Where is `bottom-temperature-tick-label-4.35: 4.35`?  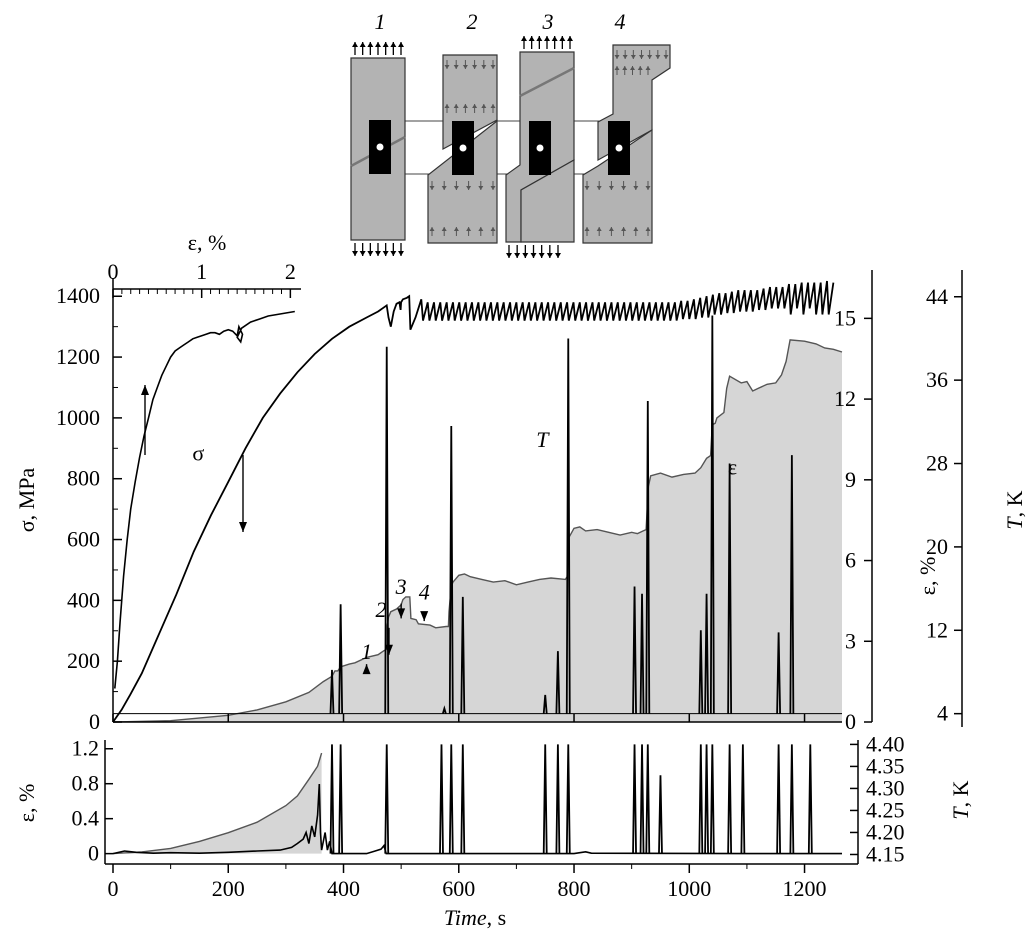 bottom-temperature-tick-label-4.35: 4.35 is located at coordinates (885, 765).